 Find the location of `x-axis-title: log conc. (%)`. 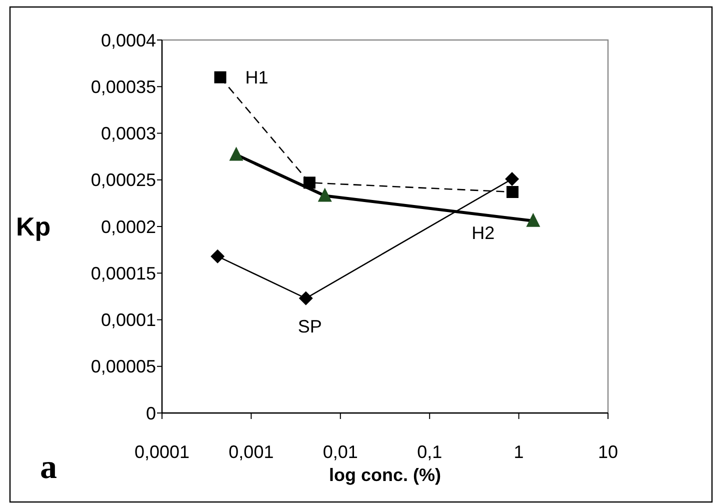

x-axis-title: log conc. (%) is located at coordinates (385, 475).